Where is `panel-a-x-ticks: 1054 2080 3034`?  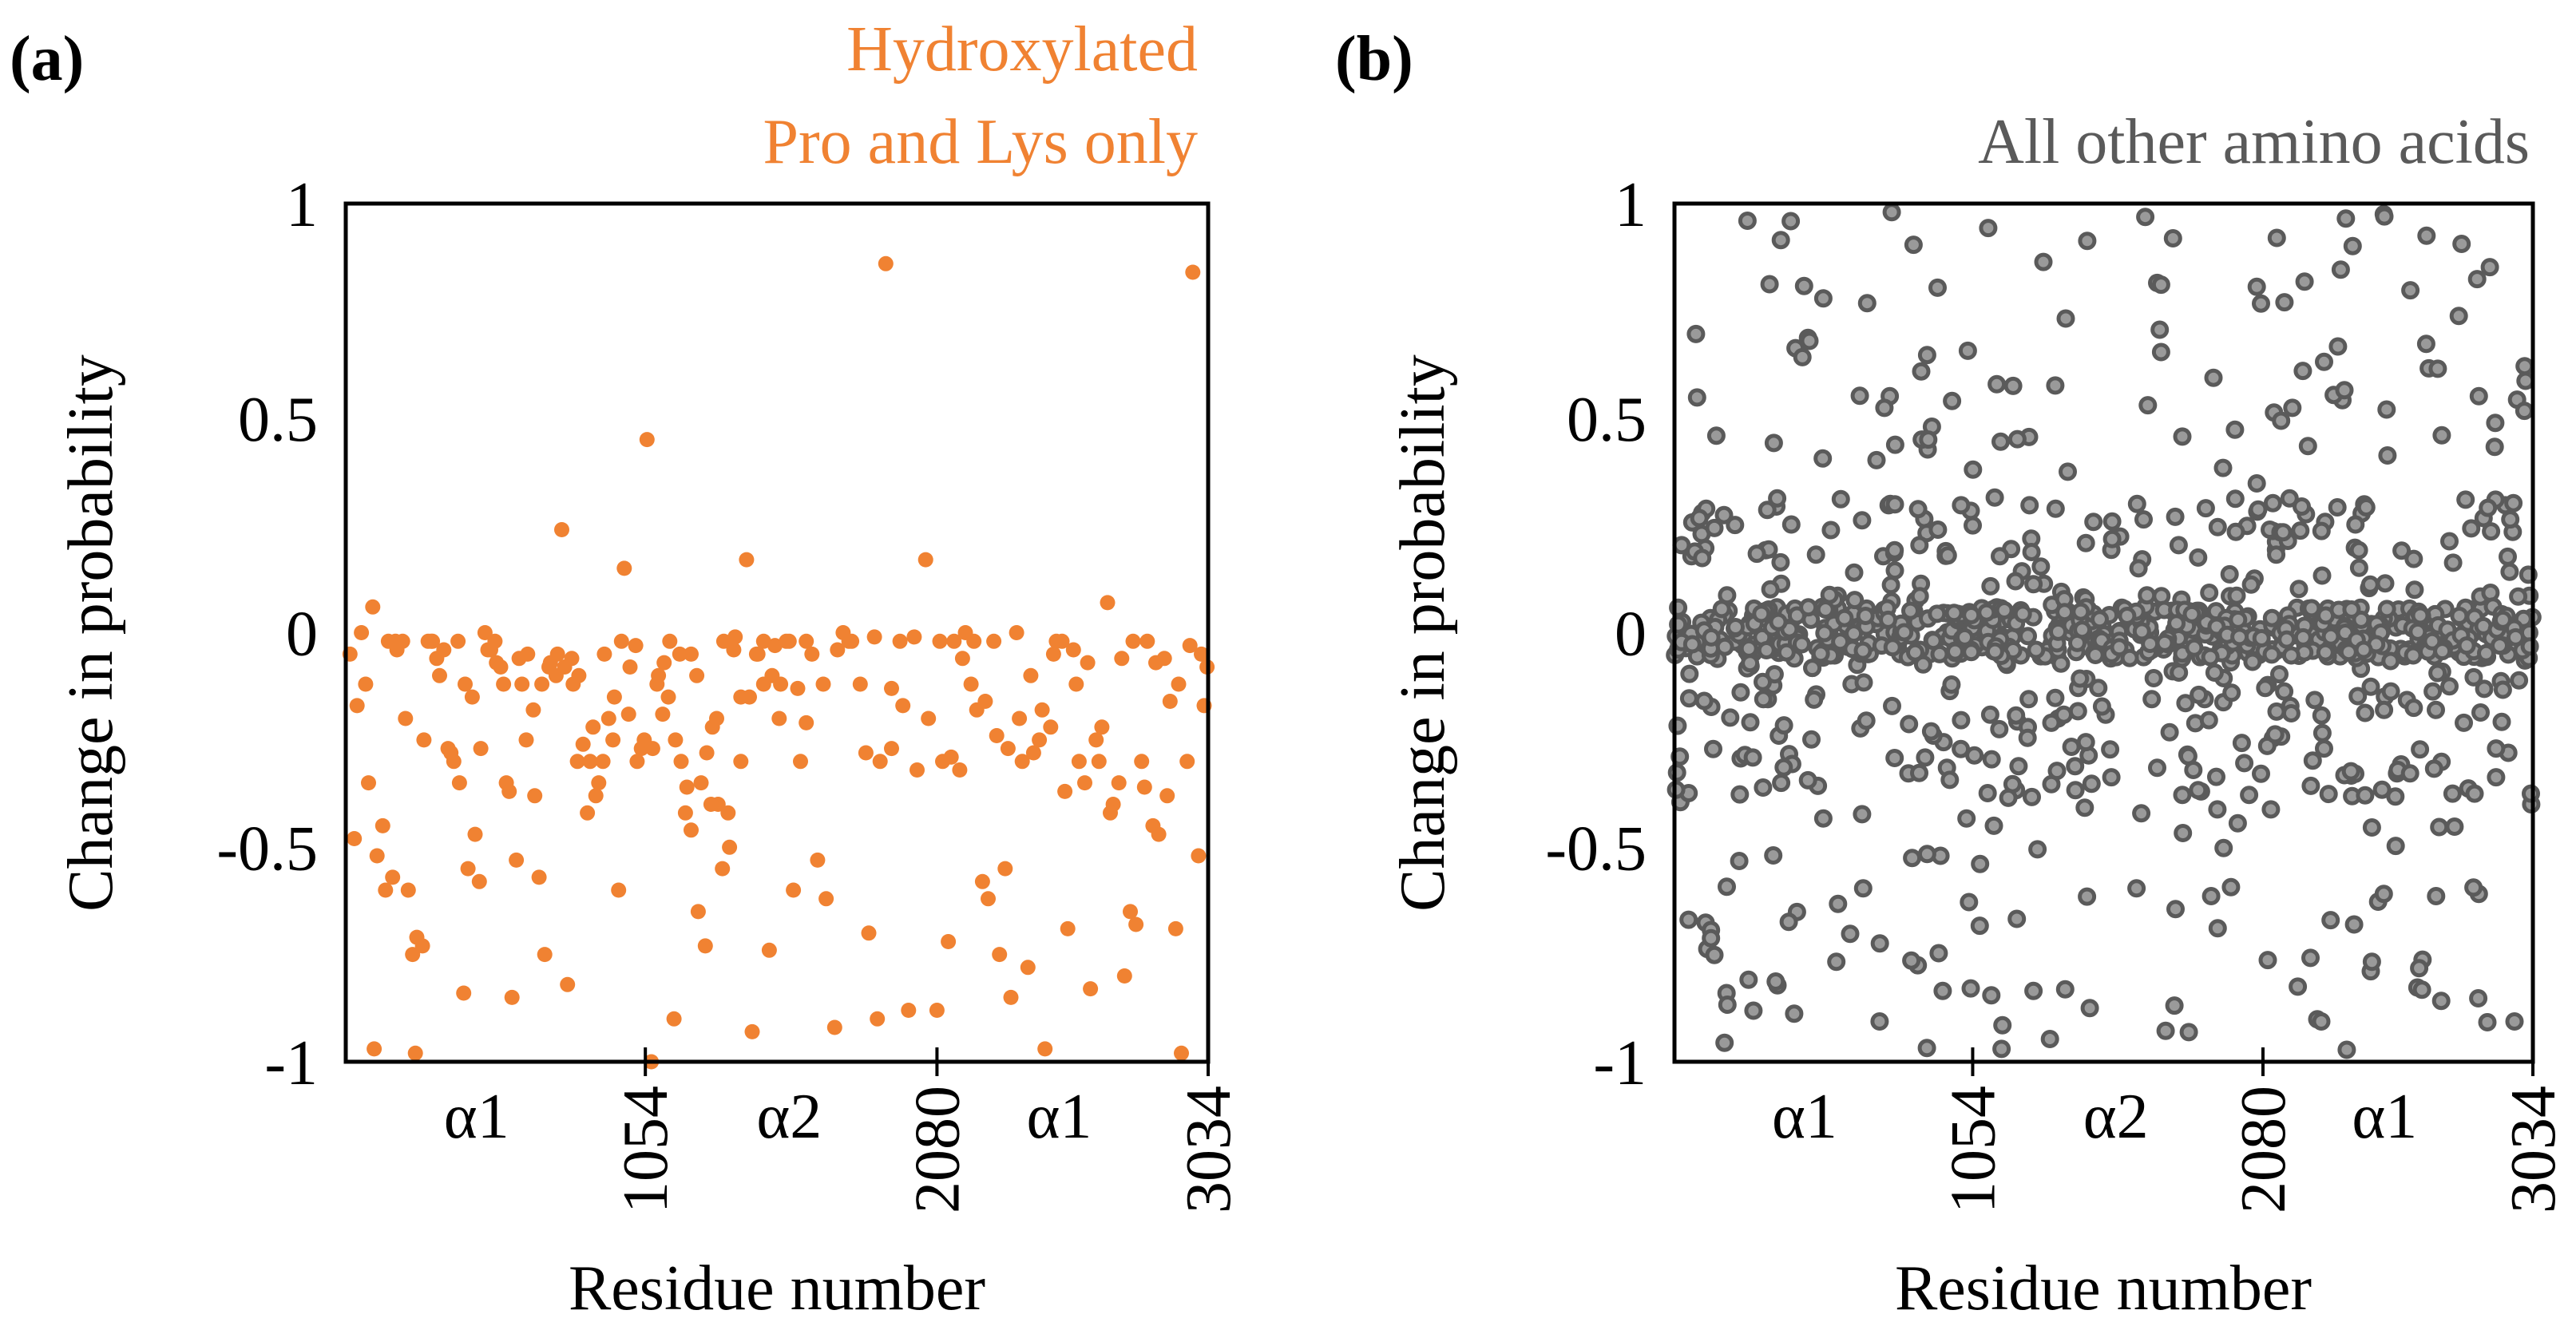
panel-a-x-ticks: 1054 2080 3034 is located at coordinates (927, 1130).